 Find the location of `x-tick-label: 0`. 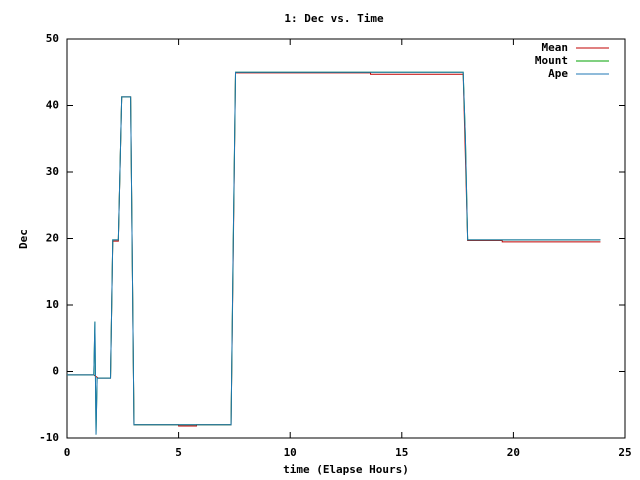

x-tick-label: 0 is located at coordinates (67, 452).